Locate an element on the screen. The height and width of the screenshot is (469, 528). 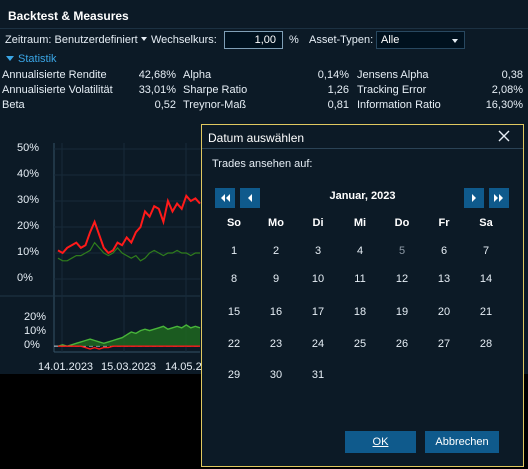
calendar-day: 26 is located at coordinates (402, 344).